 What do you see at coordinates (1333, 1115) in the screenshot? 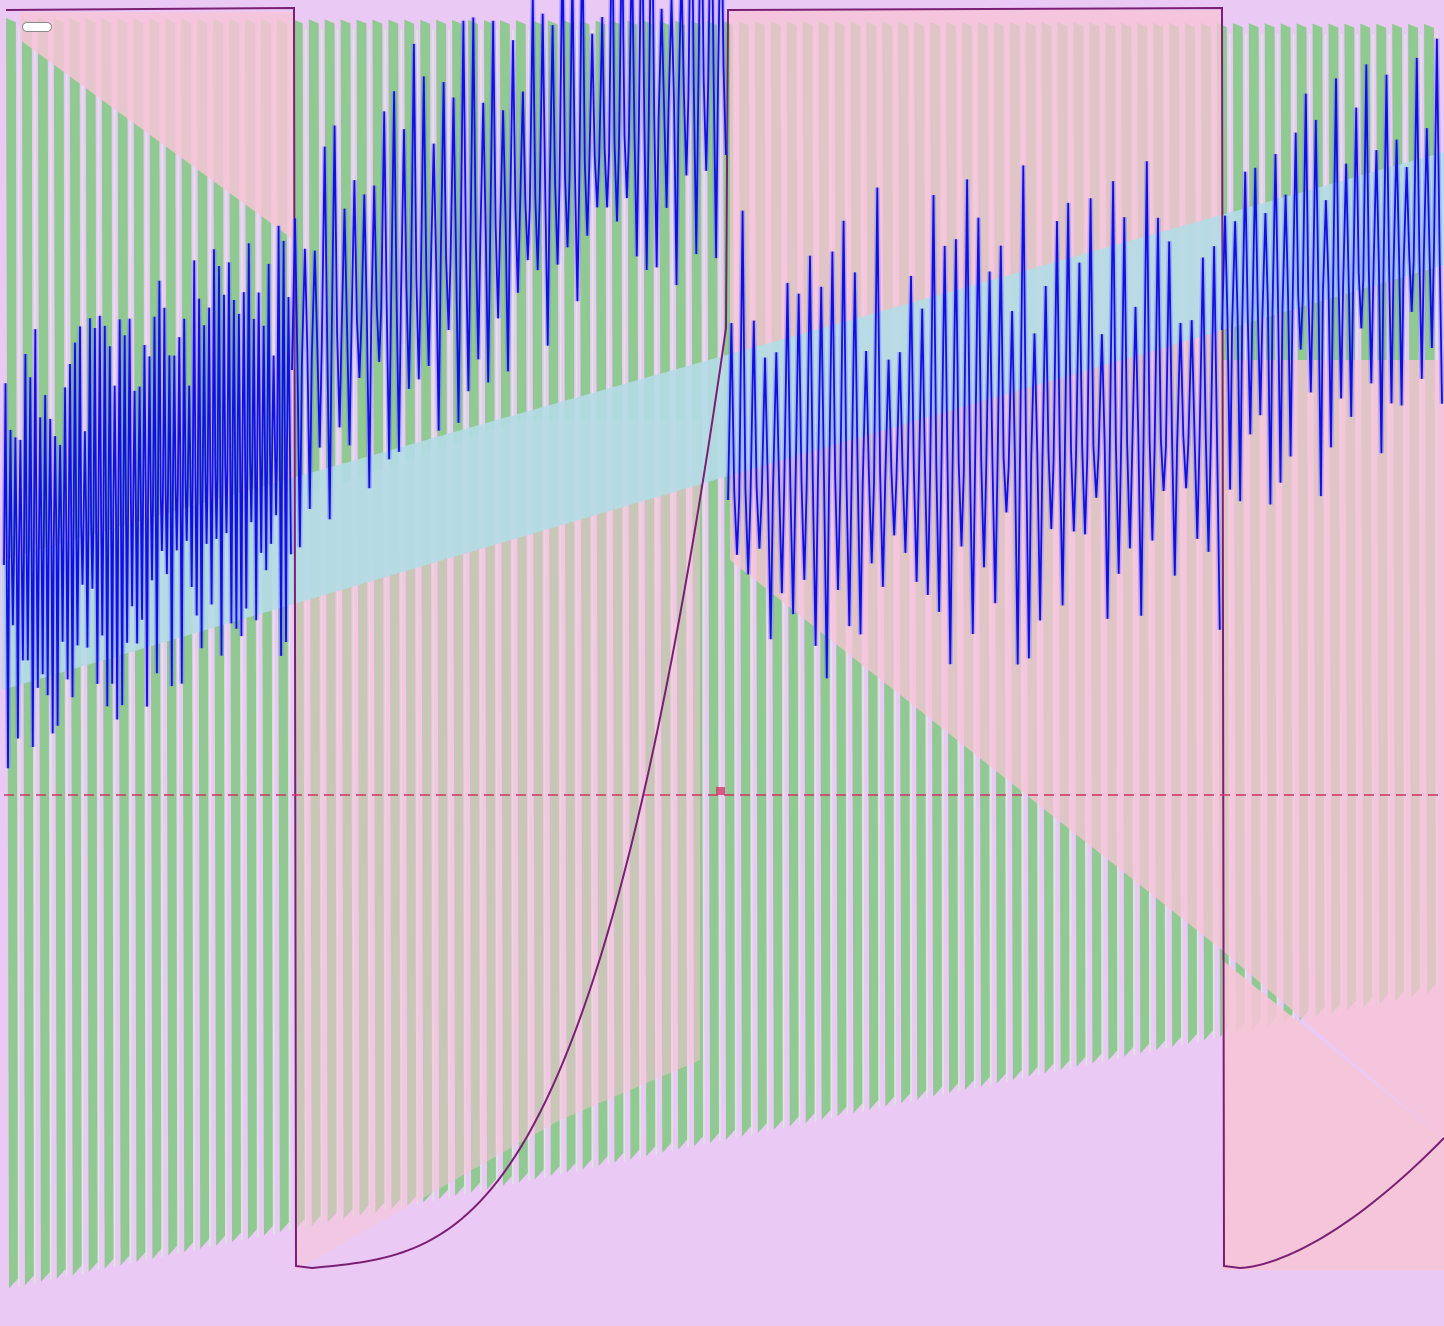
I see `pink-region-bottom-right` at bounding box center [1333, 1115].